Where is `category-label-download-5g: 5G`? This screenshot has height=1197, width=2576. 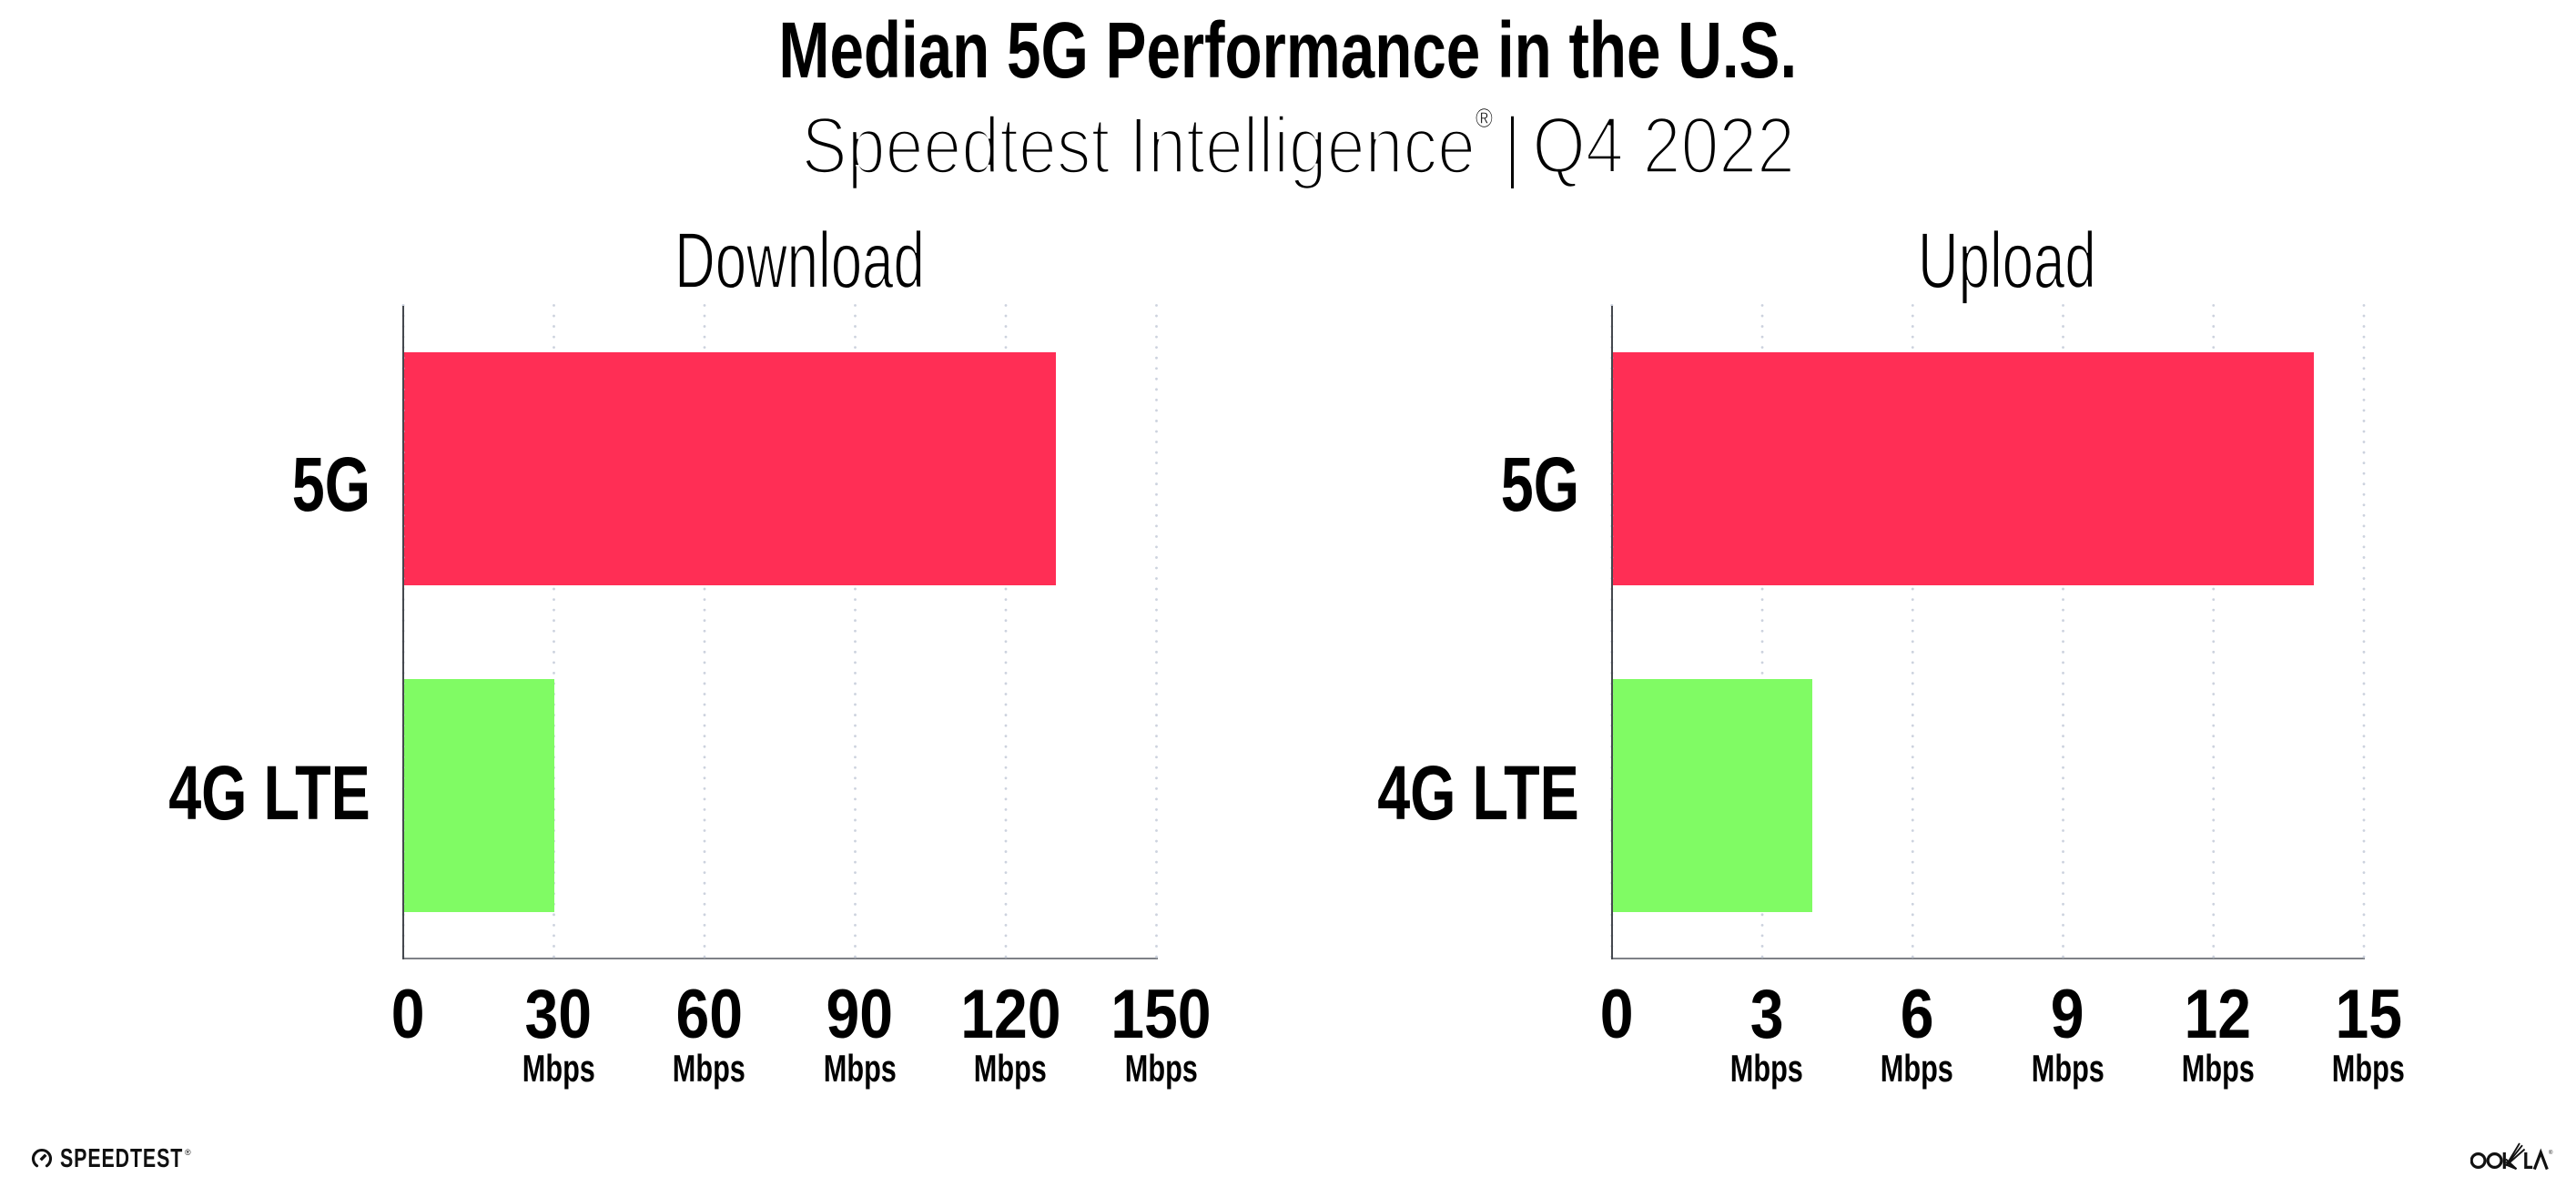 category-label-download-5g: 5G is located at coordinates (330, 484).